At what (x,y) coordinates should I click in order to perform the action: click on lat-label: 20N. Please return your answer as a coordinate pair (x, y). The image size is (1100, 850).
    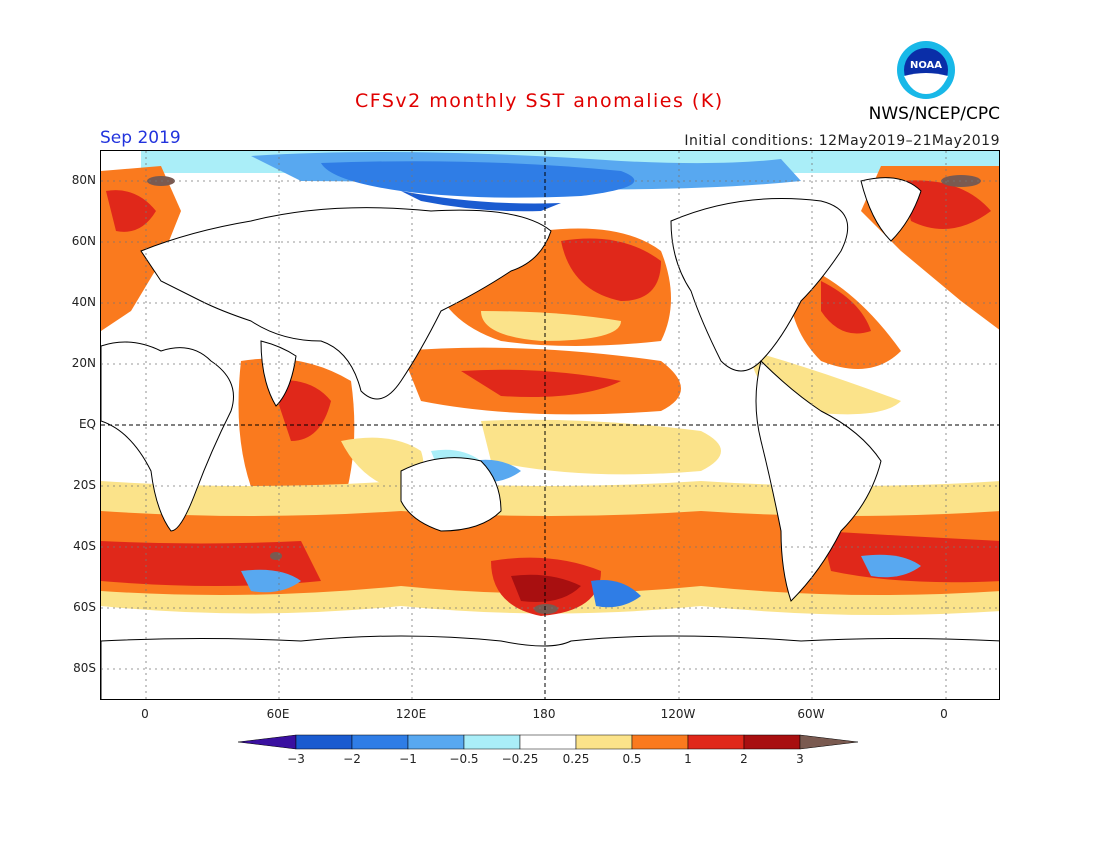
    Looking at the image, I should click on (83, 363).